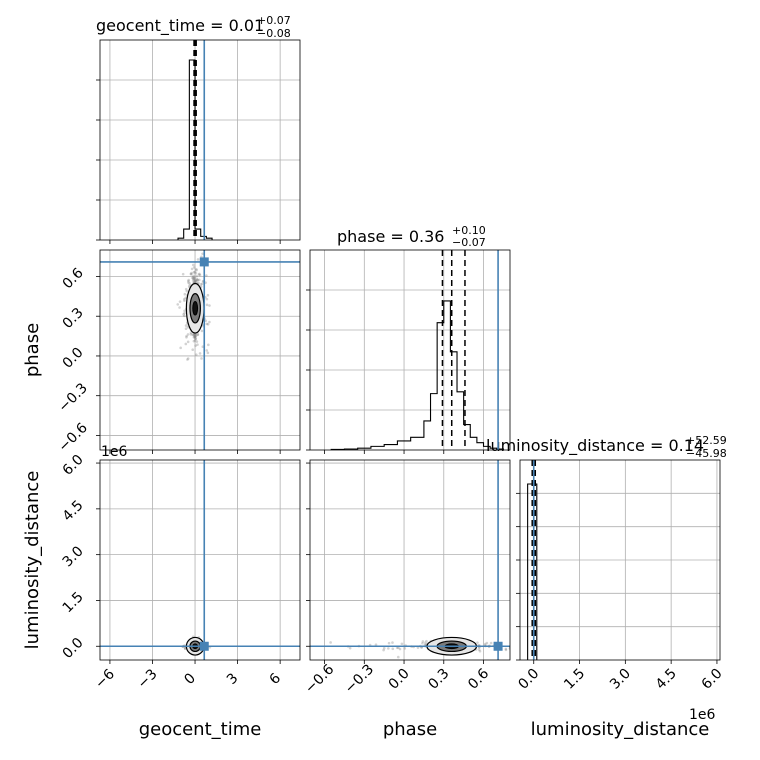 The width and height of the screenshot is (760, 760). Describe the element at coordinates (72, 437) in the screenshot. I see `y-tick-label: −0.6` at that location.